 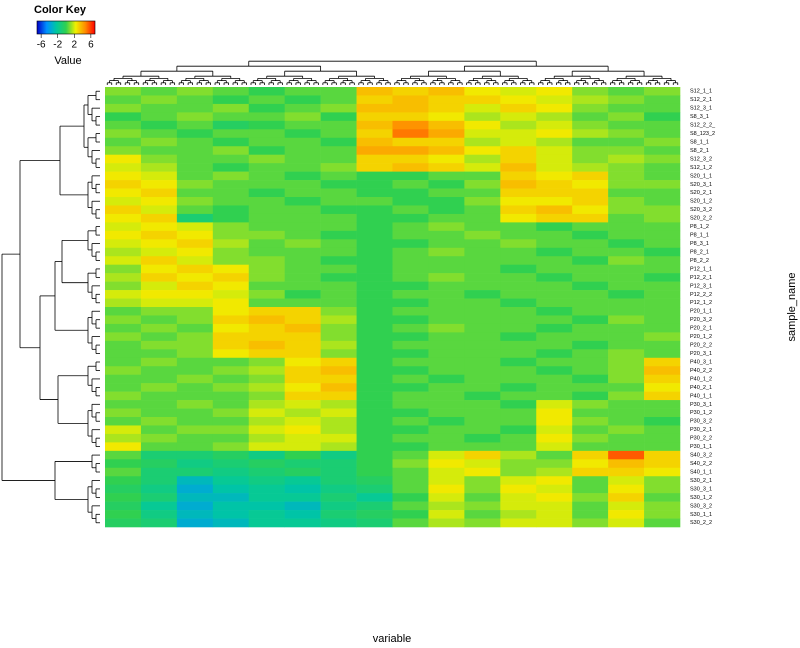 What do you see at coordinates (701, 193) in the screenshot?
I see `row-label: S20_2_1` at bounding box center [701, 193].